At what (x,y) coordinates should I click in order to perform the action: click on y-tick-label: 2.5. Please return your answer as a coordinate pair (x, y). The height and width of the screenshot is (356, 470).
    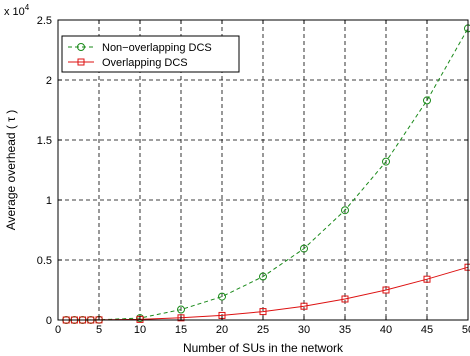
    Looking at the image, I should click on (44, 21).